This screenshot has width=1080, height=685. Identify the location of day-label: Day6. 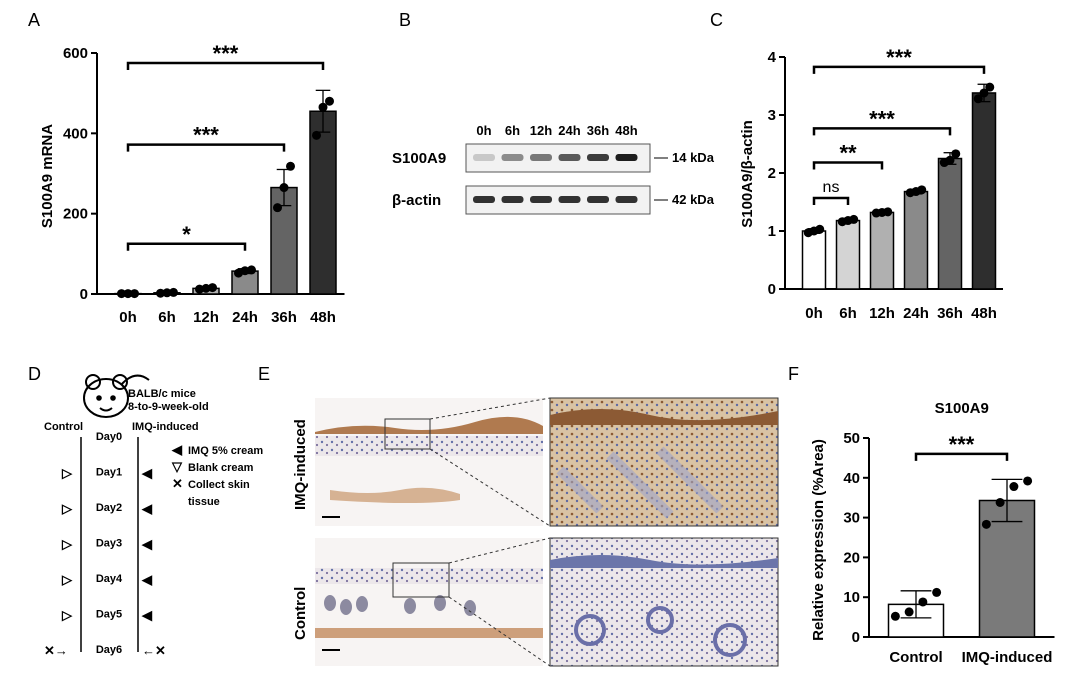
(109, 650).